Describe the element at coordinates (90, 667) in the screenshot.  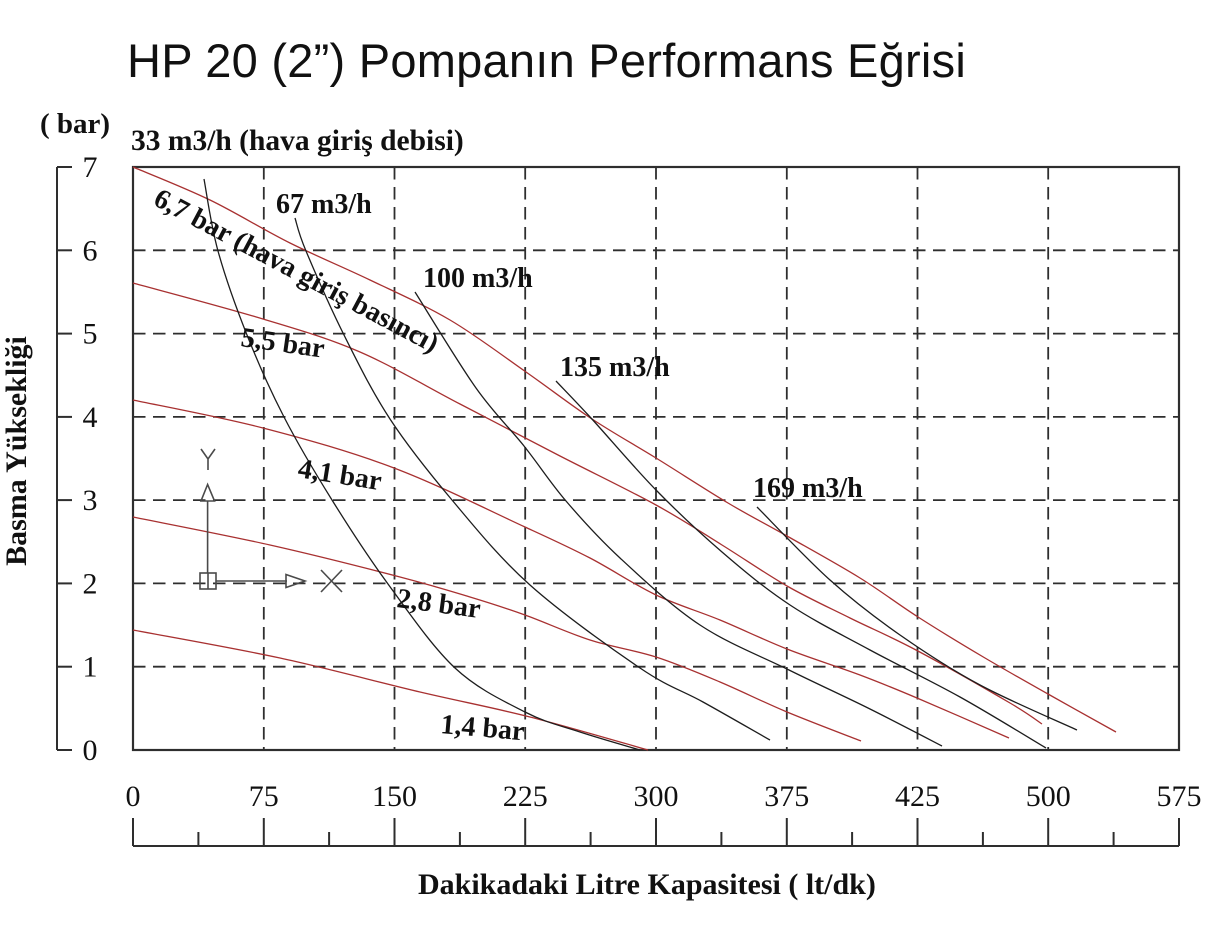
I see `svg-text: 1` at that location.